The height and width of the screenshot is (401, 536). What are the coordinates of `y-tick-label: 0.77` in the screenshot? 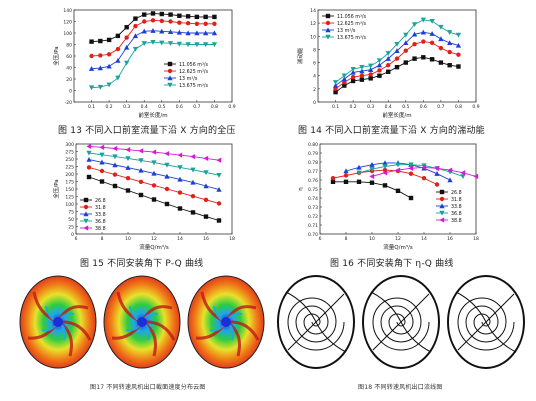 It's located at (313, 172).